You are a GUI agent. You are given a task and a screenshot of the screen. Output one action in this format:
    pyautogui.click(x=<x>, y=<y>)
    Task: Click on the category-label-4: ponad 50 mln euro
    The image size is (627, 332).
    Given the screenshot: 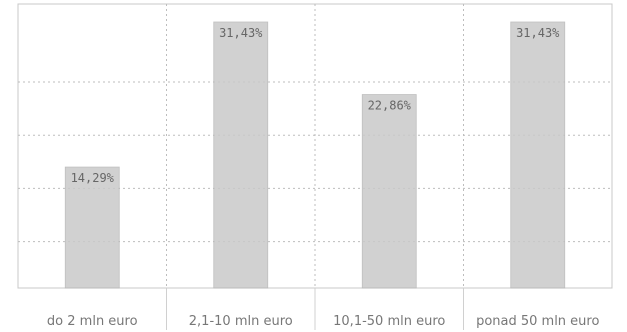 What is the action you would take?
    pyautogui.click(x=537, y=321)
    